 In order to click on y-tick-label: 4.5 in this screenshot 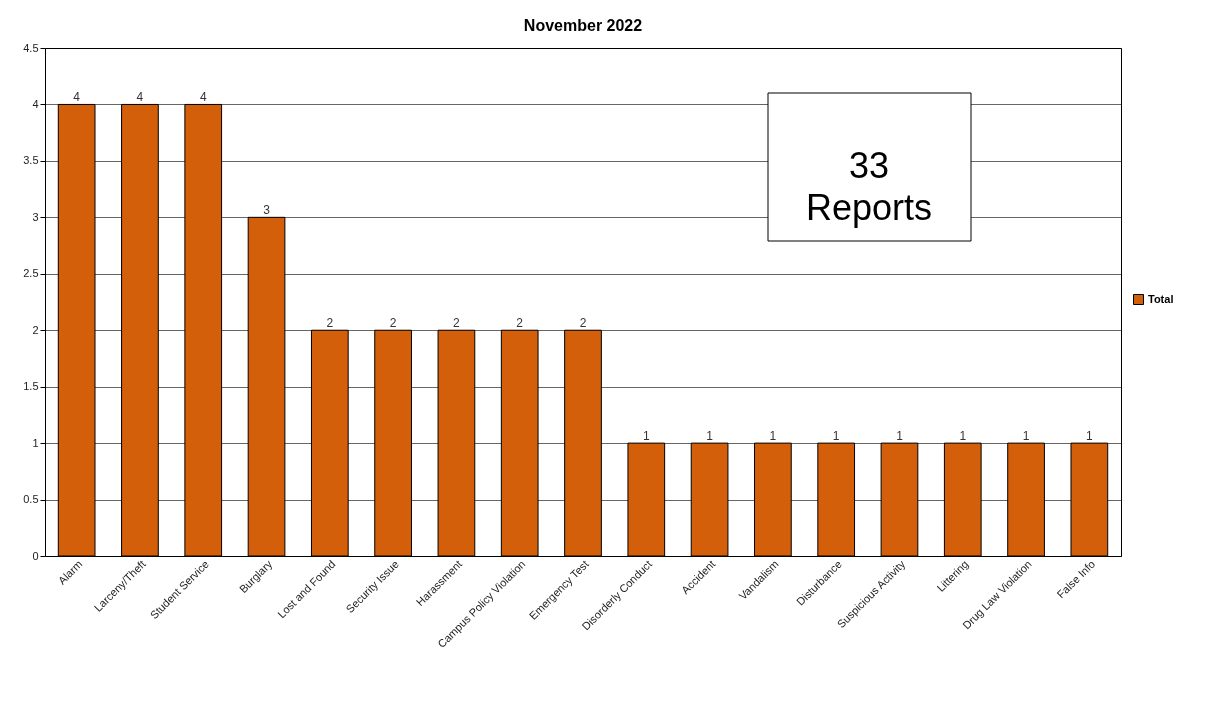, I will do `click(31, 47)`.